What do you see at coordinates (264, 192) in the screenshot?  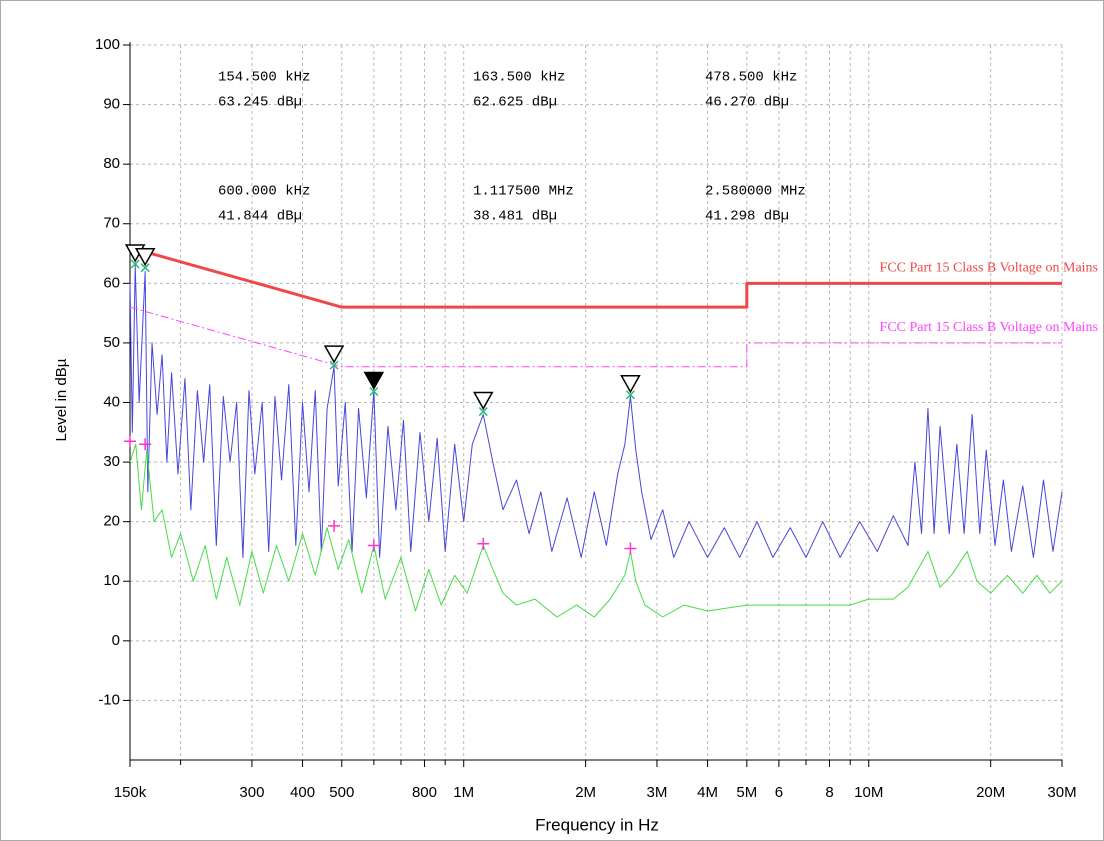 I see `marker-frequency: 600.000 kHz` at bounding box center [264, 192].